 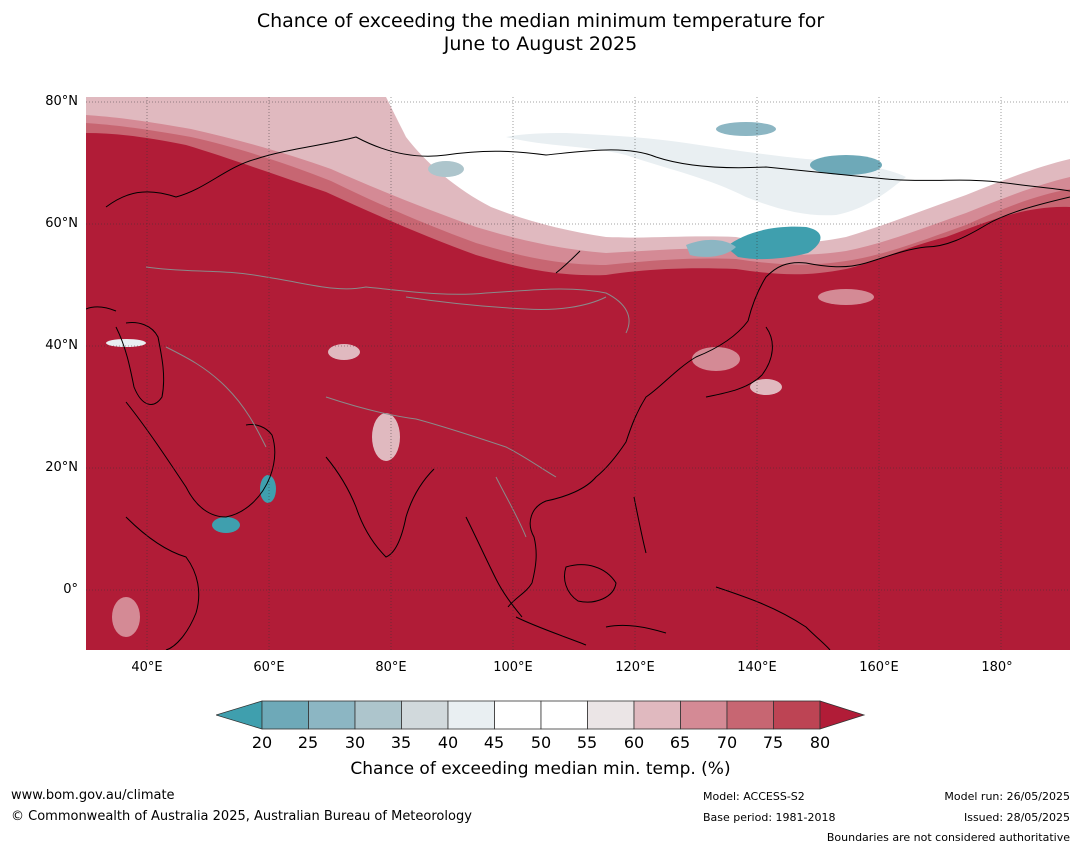 I want to click on cool-patch-yakutia, so click(x=446, y=169).